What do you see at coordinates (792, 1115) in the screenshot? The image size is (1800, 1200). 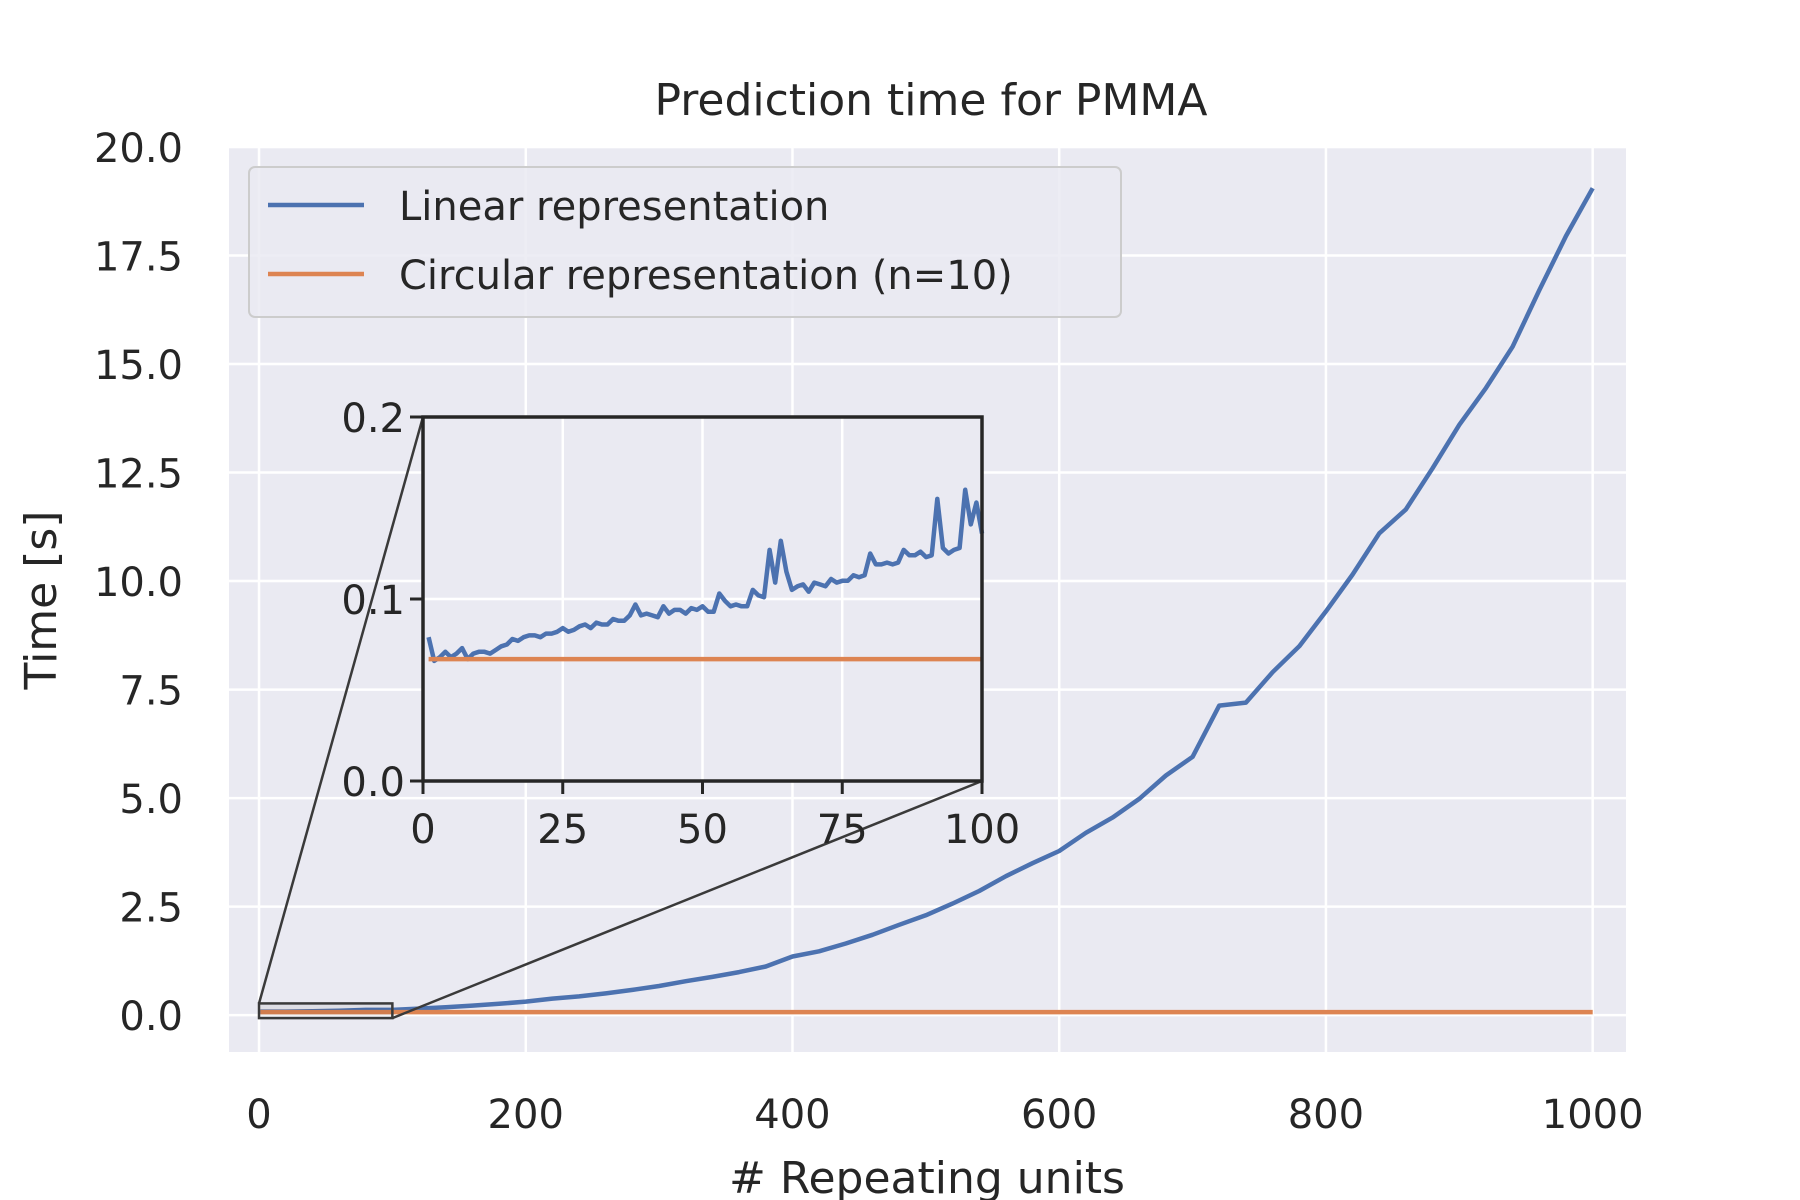 I see `x-tick-label: 400` at bounding box center [792, 1115].